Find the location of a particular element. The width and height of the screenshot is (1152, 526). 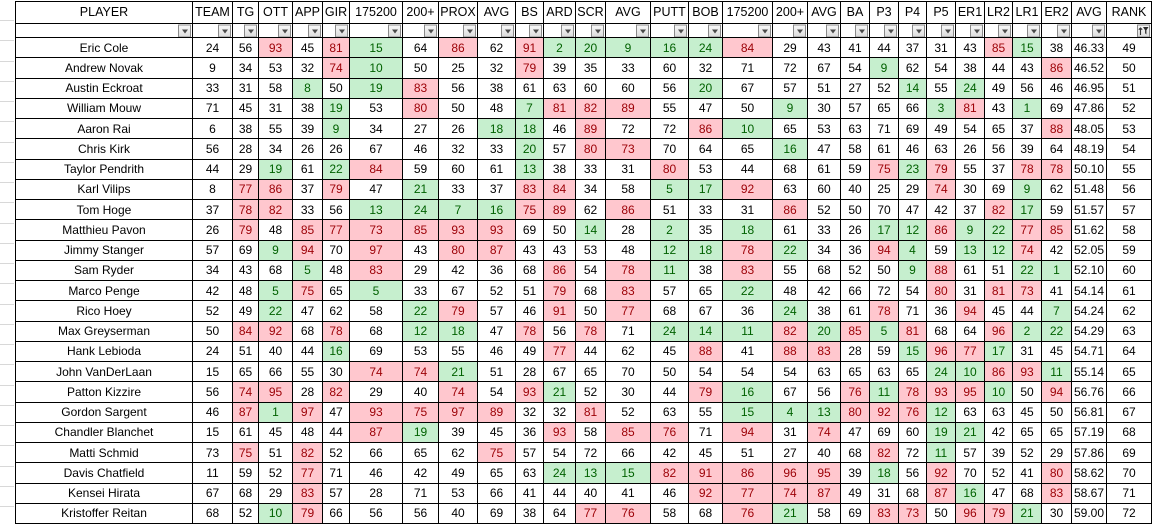

stat-cell-lr2-24: 12 is located at coordinates (998, 250).